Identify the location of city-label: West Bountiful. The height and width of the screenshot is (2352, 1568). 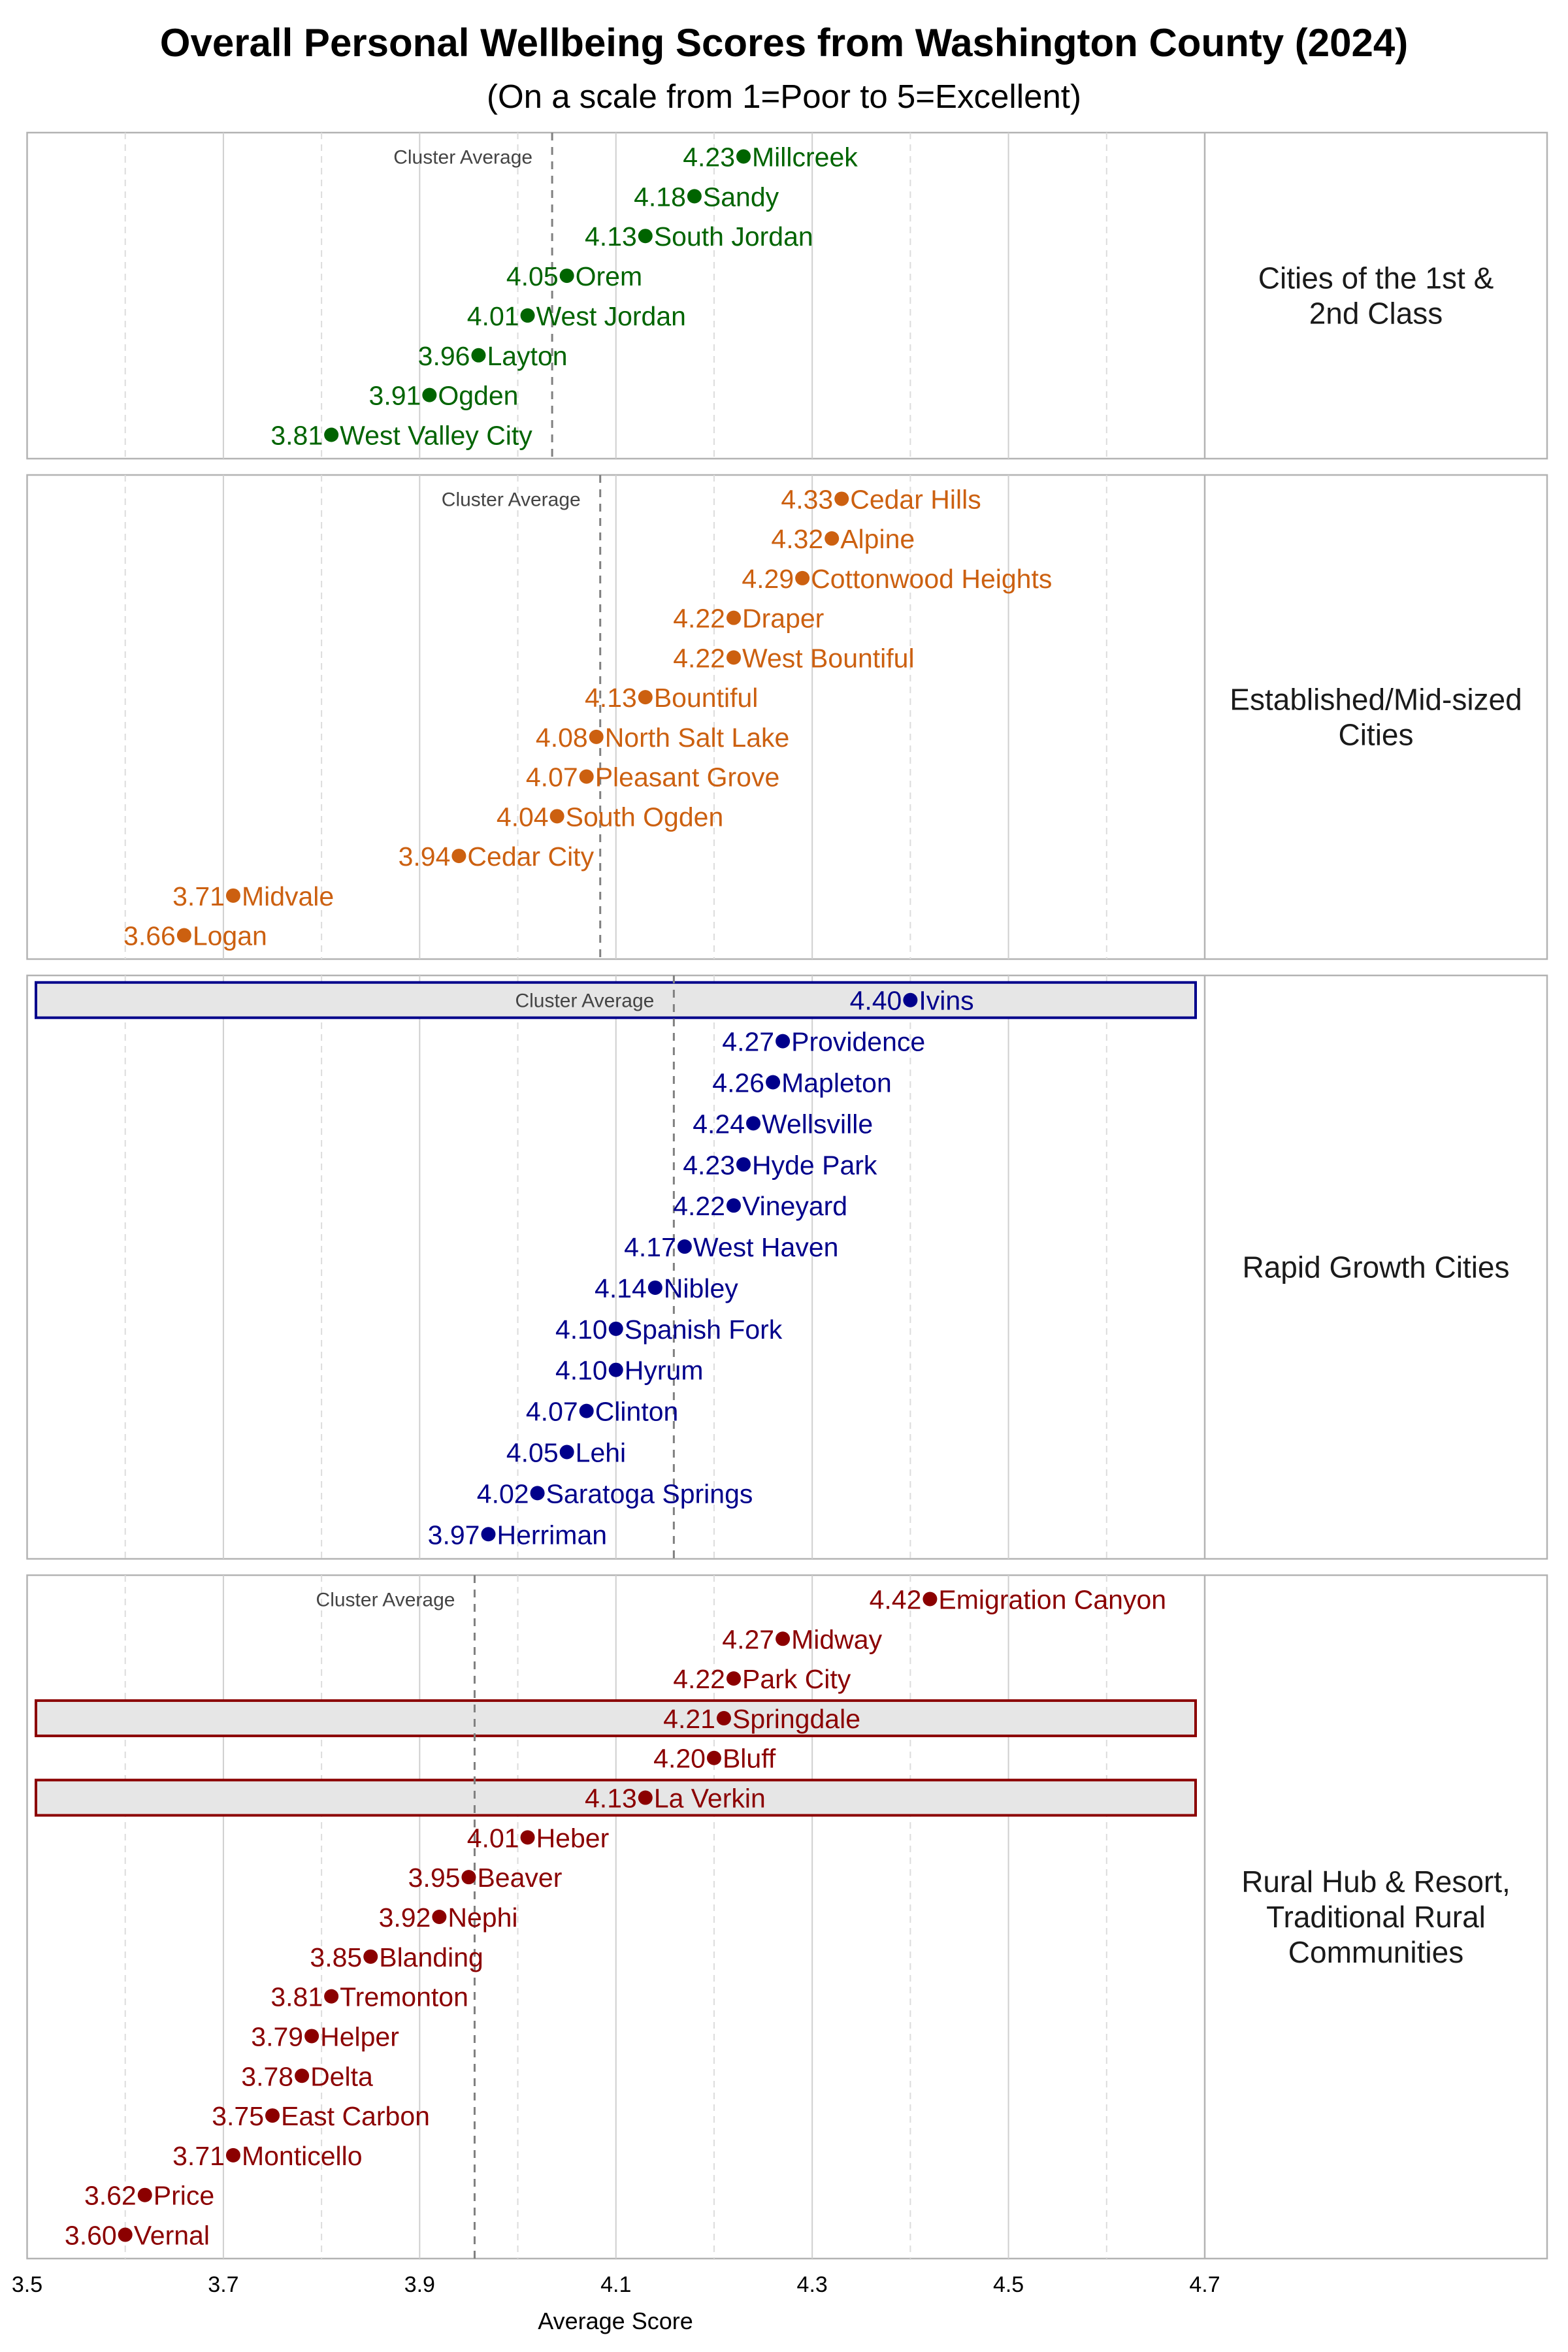
(828, 658).